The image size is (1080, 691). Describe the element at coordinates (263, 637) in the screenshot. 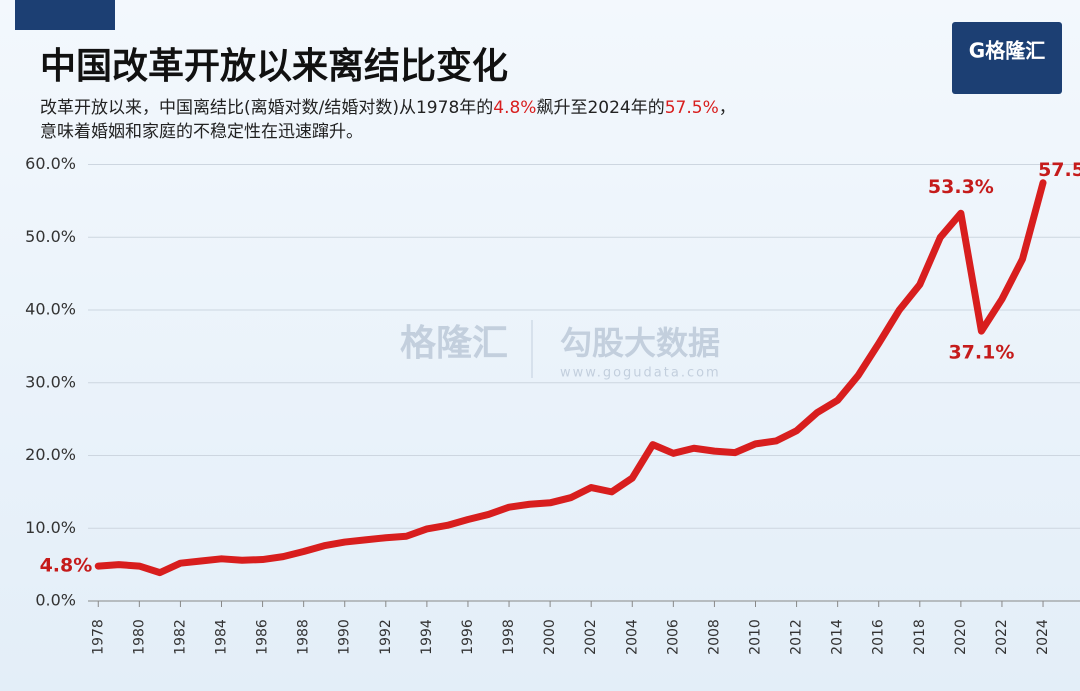

I see `x-tick-label: 1986` at that location.